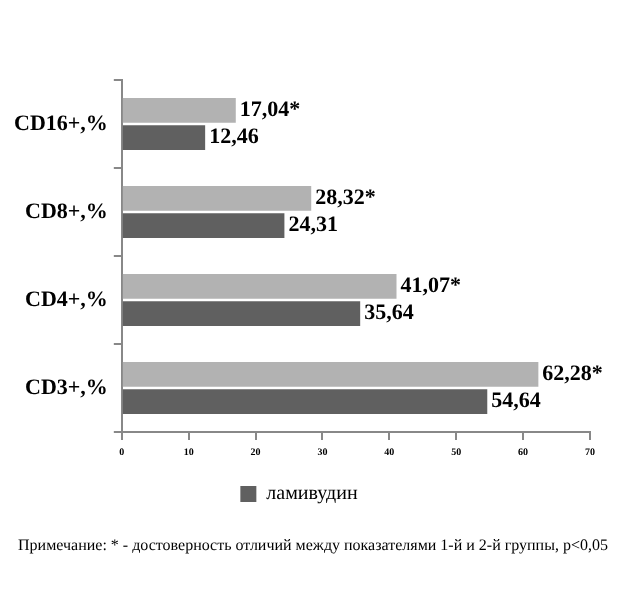 The width and height of the screenshot is (626, 592). Describe the element at coordinates (270, 110) in the screenshot. I see `data-label: 17,04*` at that location.